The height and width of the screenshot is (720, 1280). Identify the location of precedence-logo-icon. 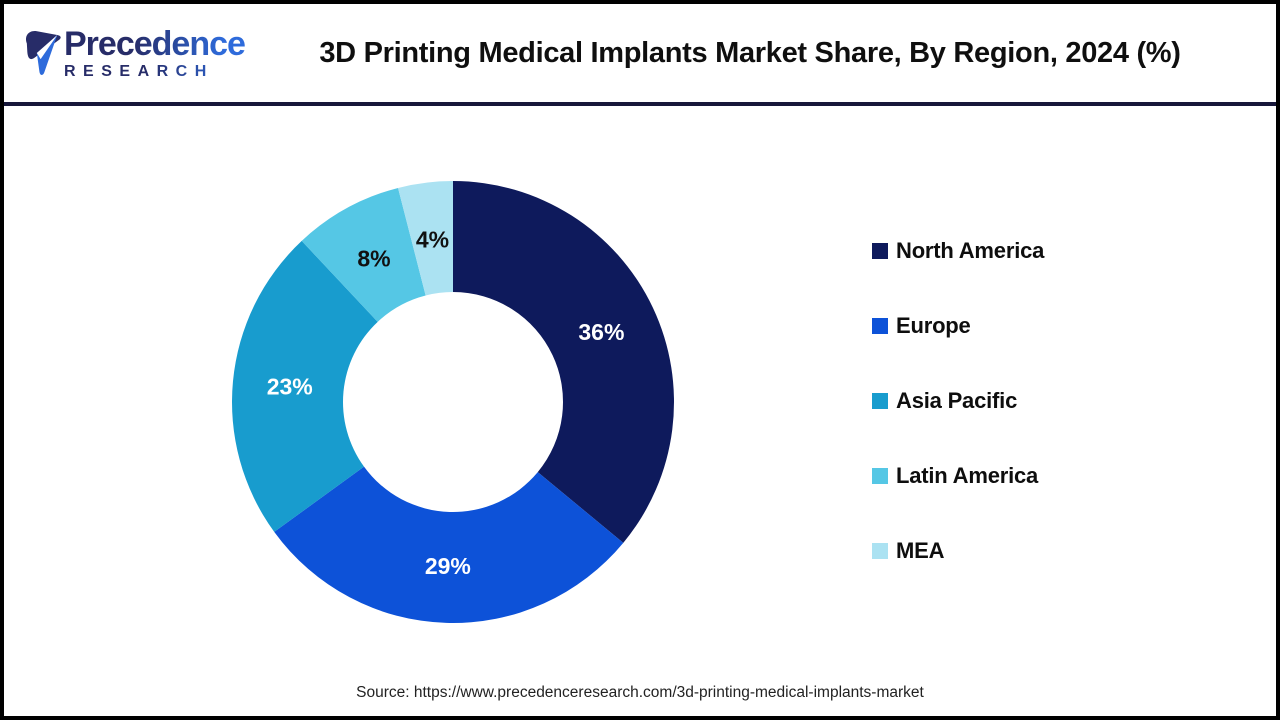
(43, 53).